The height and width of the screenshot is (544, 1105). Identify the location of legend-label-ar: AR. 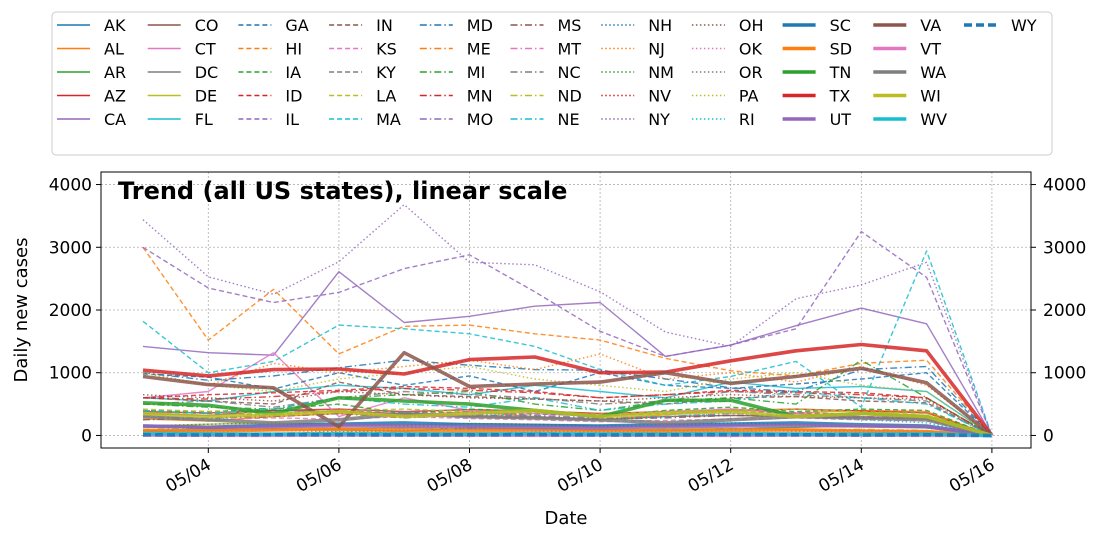
(115, 72).